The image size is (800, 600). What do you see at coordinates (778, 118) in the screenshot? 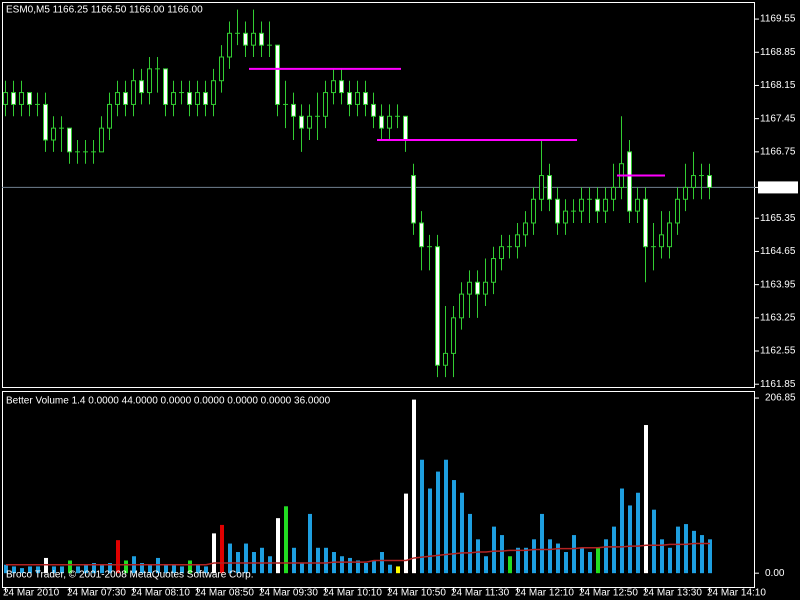
I see `y-tick-label: 1167.45` at bounding box center [778, 118].